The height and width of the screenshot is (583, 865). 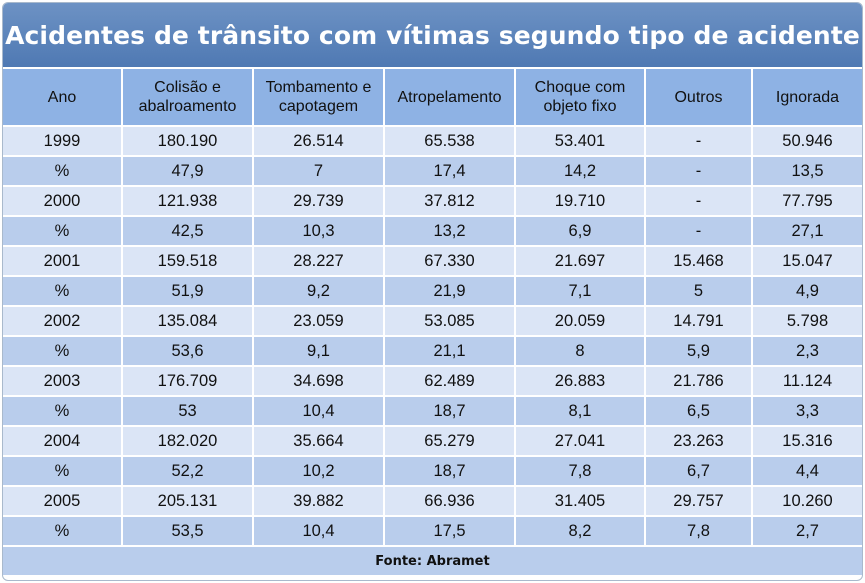 What do you see at coordinates (188, 232) in the screenshot?
I see `value-cell: 42,5` at bounding box center [188, 232].